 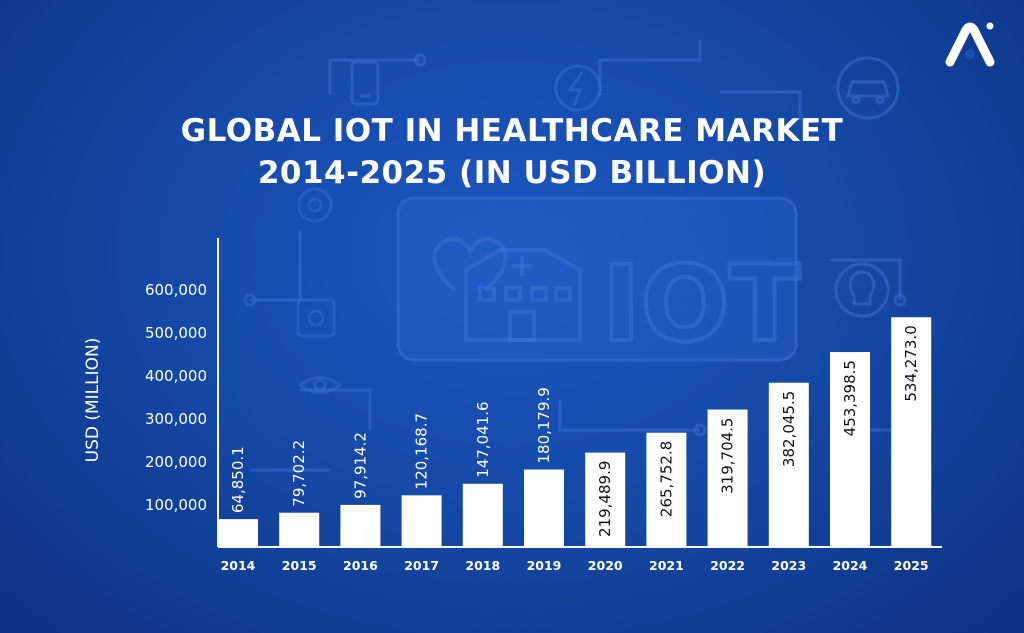 What do you see at coordinates (299, 565) in the screenshot?
I see `x-tick-label: 2015` at bounding box center [299, 565].